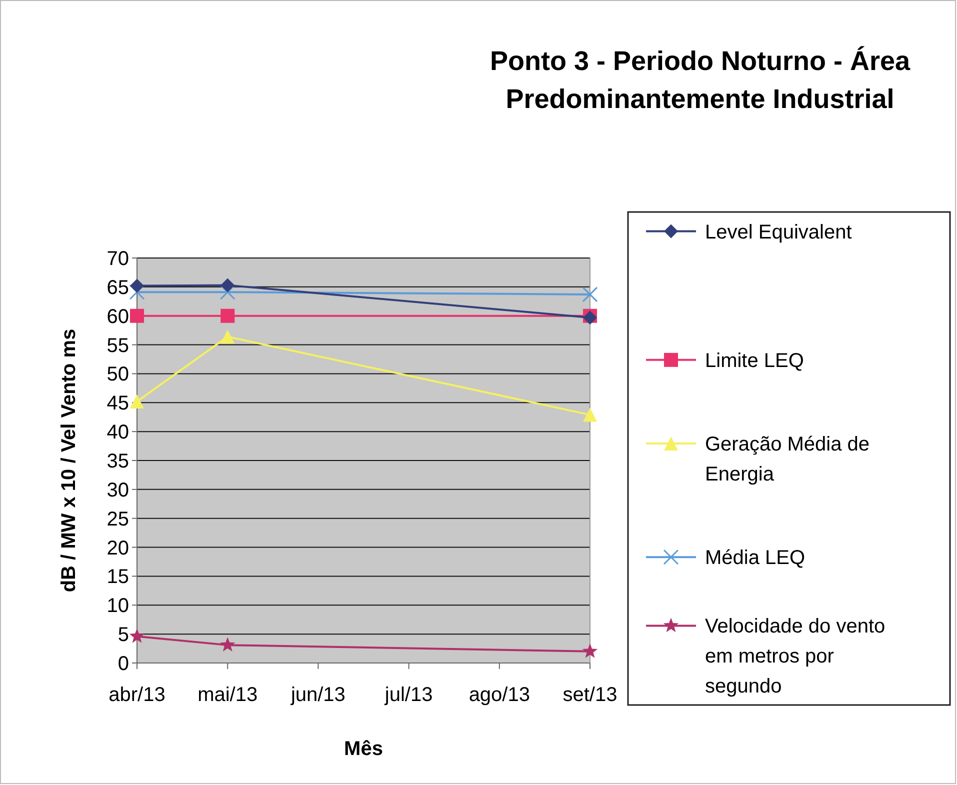 The height and width of the screenshot is (785, 957). Describe the element at coordinates (499, 695) in the screenshot. I see `x-tick-label: ago/13` at that location.